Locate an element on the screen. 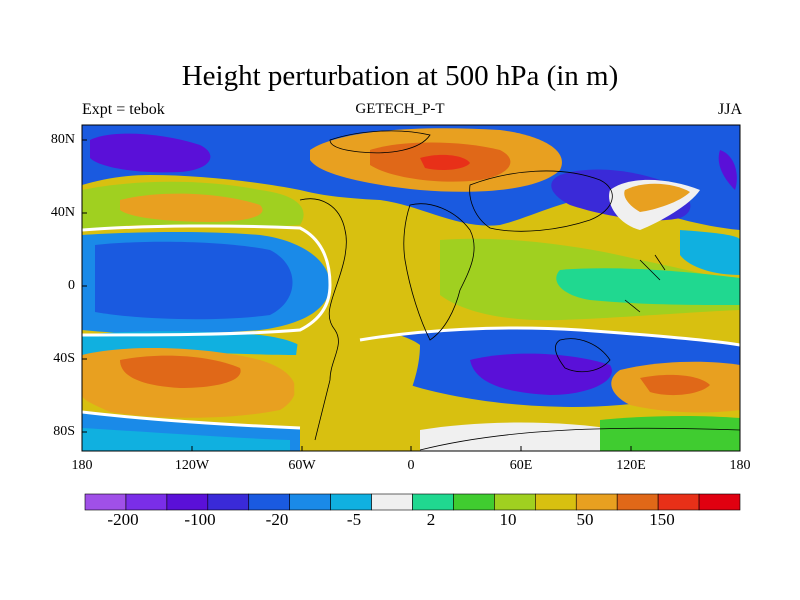 This screenshot has width=800, height=600. lon-label-0: 0 is located at coordinates (411, 465).